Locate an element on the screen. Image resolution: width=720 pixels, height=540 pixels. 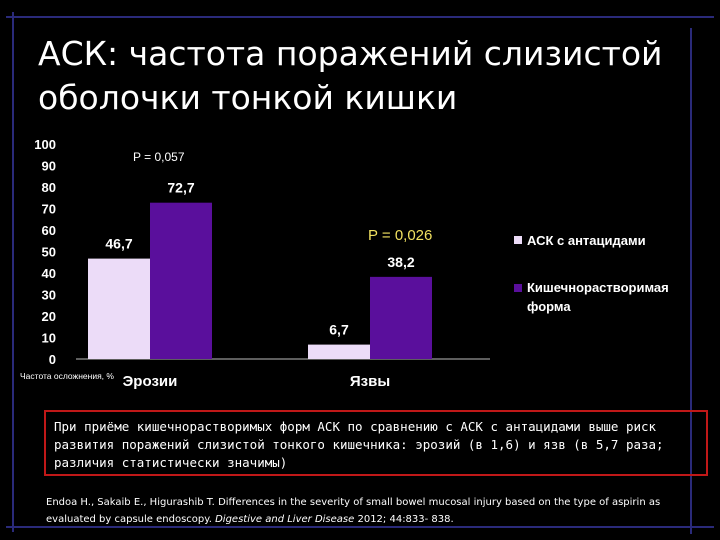
data-label: 38,2 is located at coordinates (400, 262).